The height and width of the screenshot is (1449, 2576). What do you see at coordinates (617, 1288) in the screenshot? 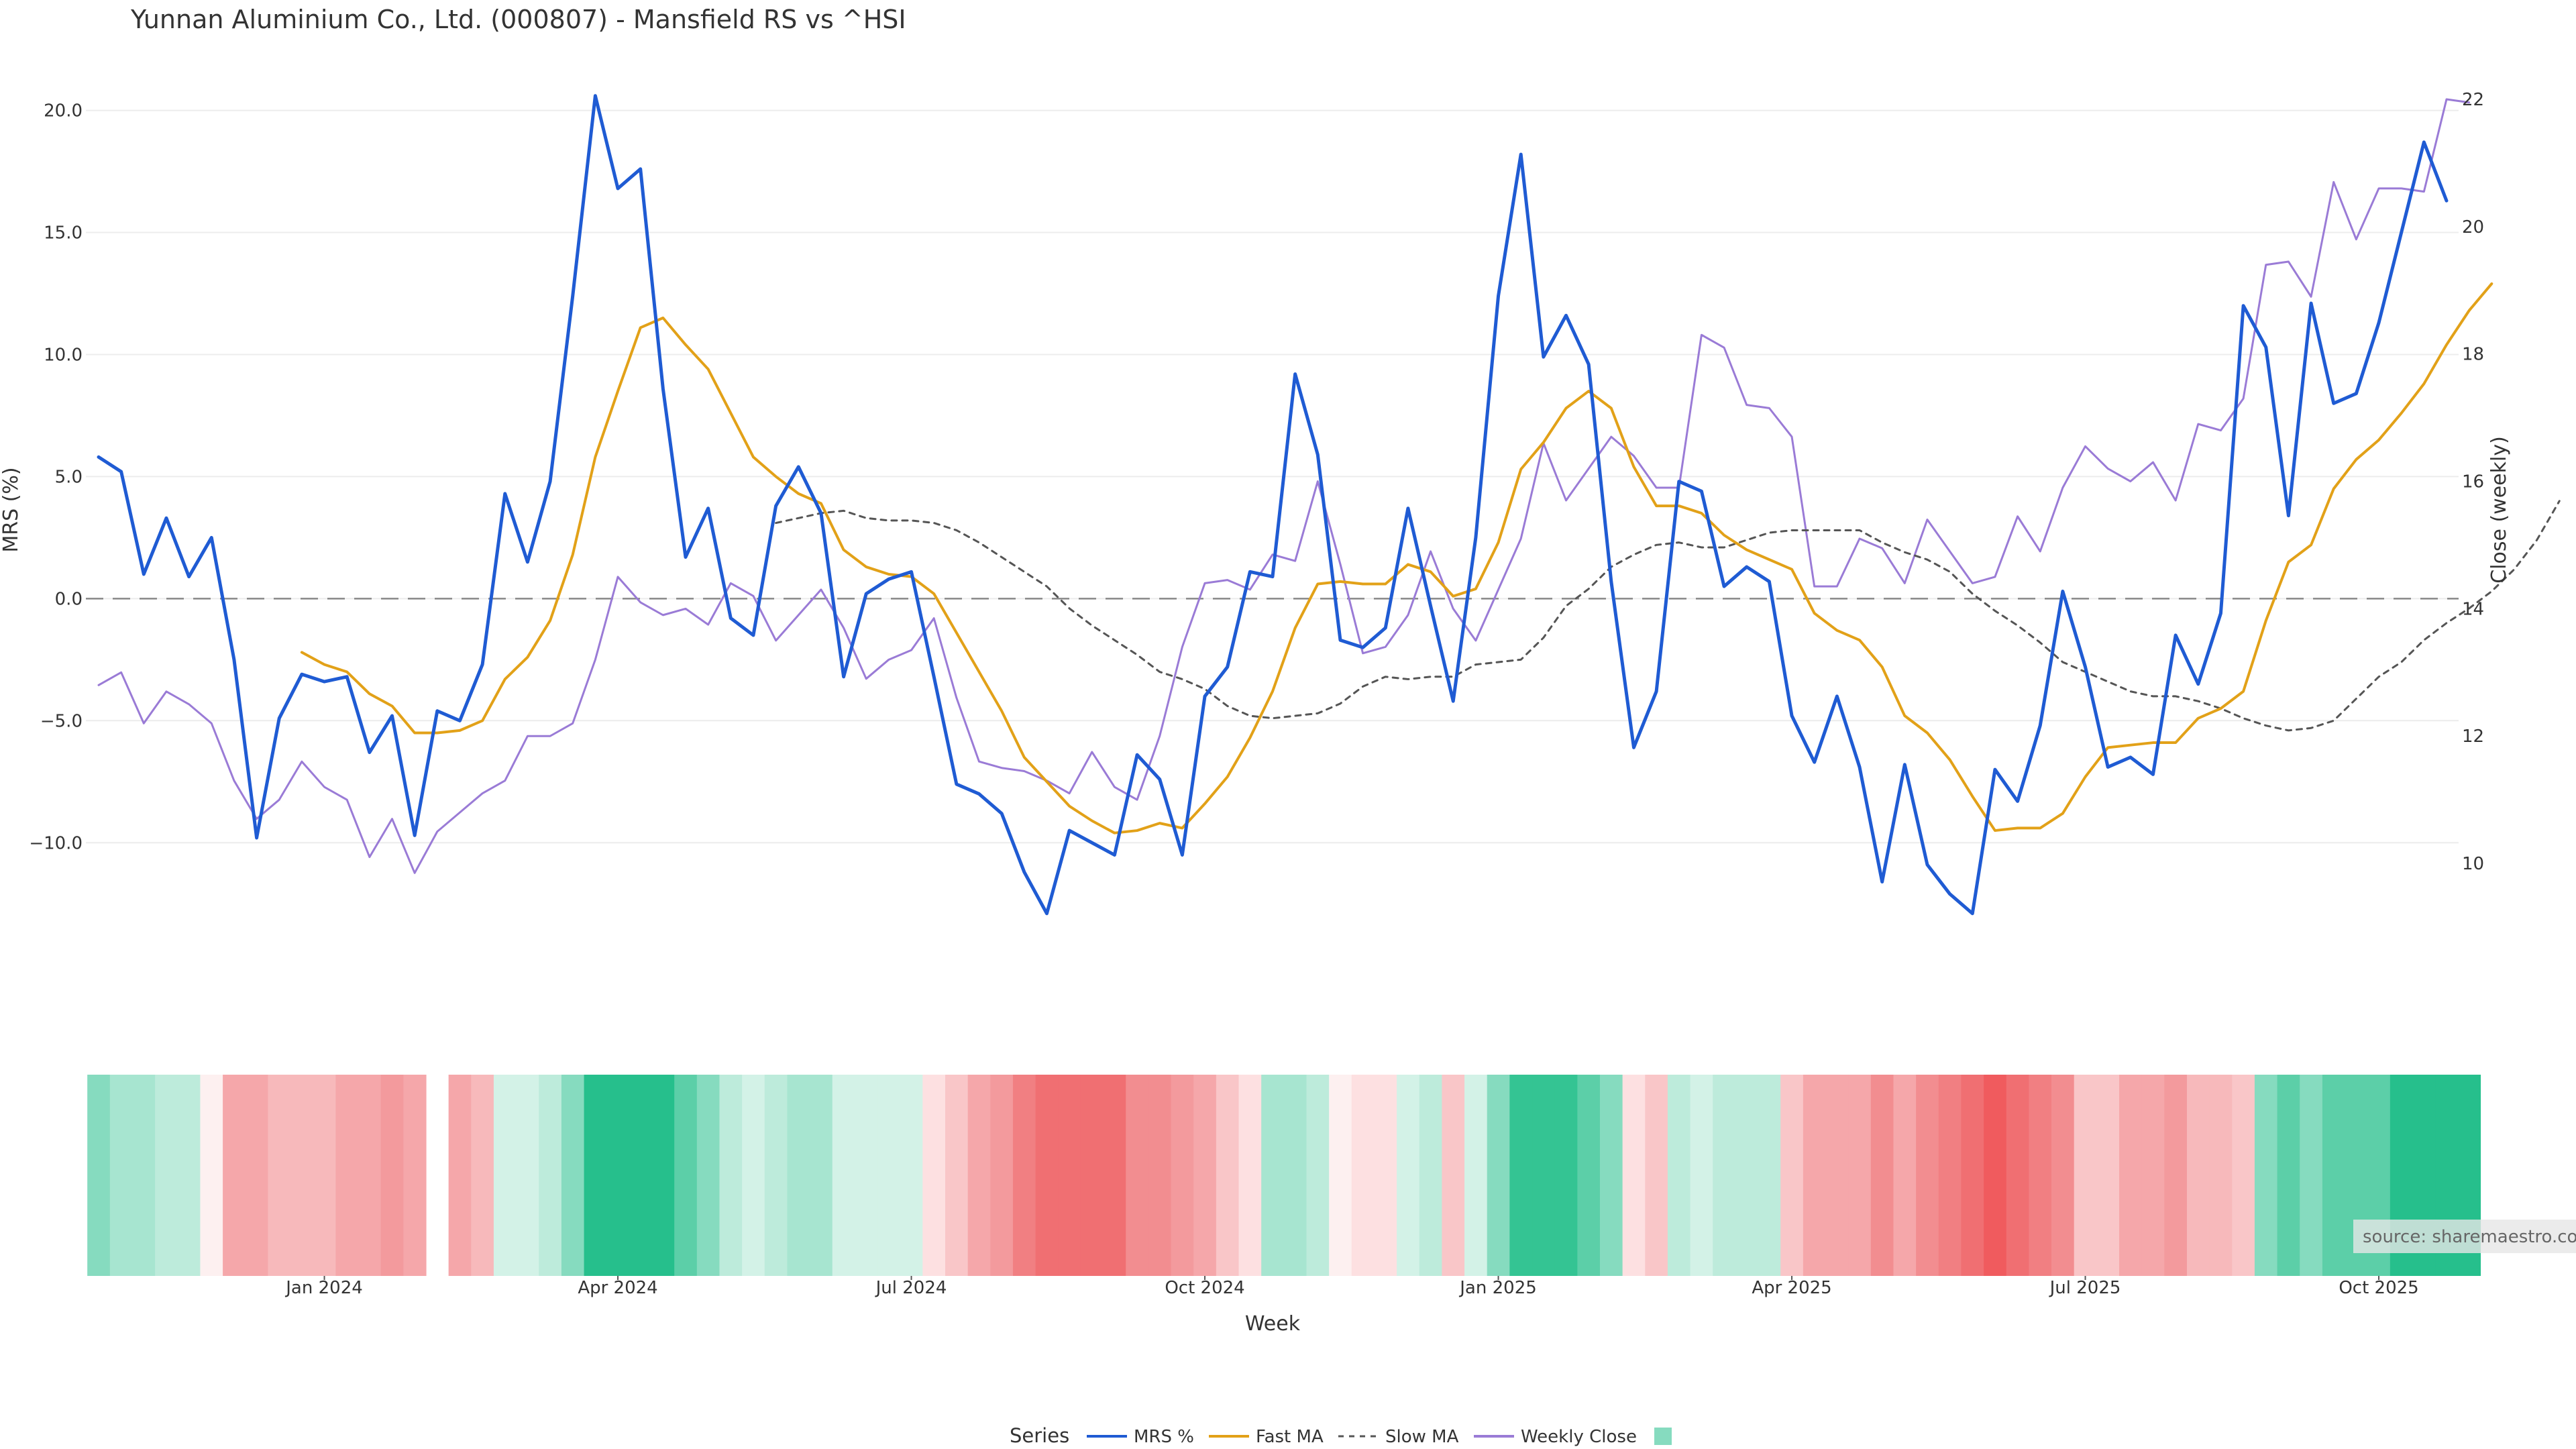
I see `x-tick-label: Apr 2024` at bounding box center [617, 1288].